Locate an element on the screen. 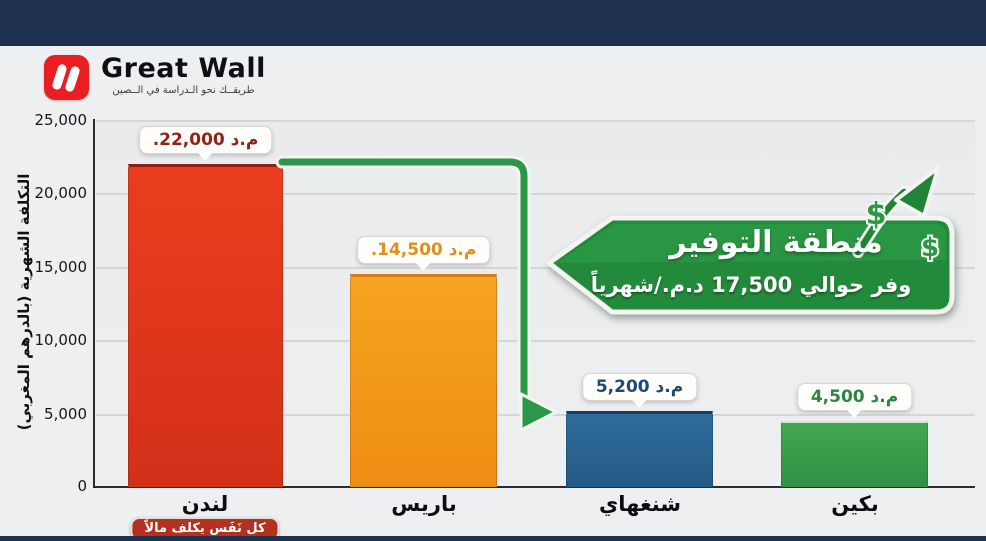 The height and width of the screenshot is (541, 986). bar-column-london: .22,000 د.م is located at coordinates (205, 303).